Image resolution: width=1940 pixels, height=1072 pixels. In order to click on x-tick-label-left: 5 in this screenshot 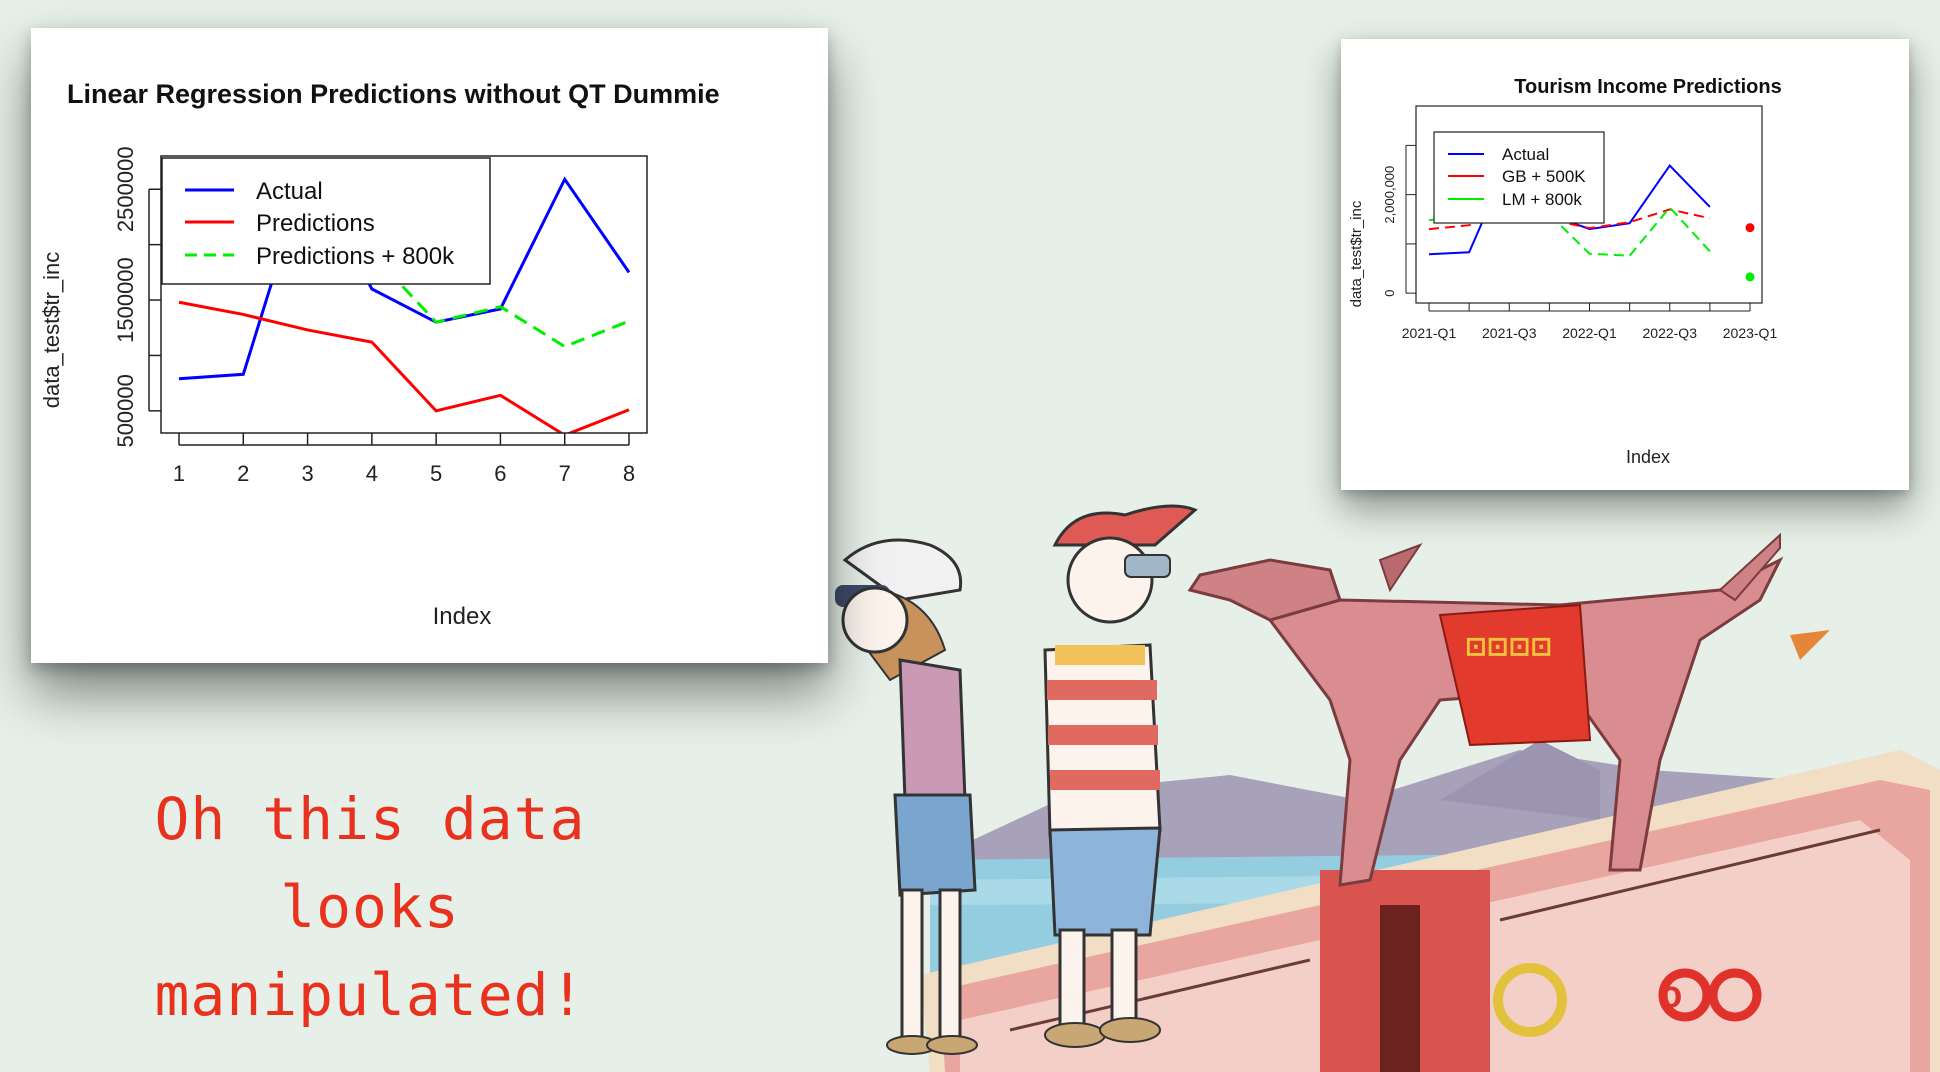, I will do `click(436, 473)`.